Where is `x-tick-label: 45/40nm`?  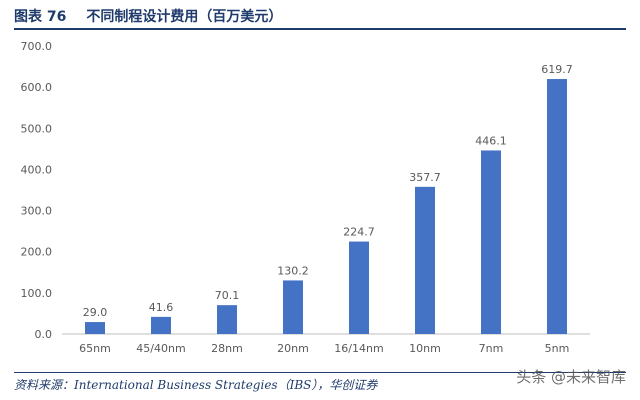
x-tick-label: 45/40nm is located at coordinates (160, 348).